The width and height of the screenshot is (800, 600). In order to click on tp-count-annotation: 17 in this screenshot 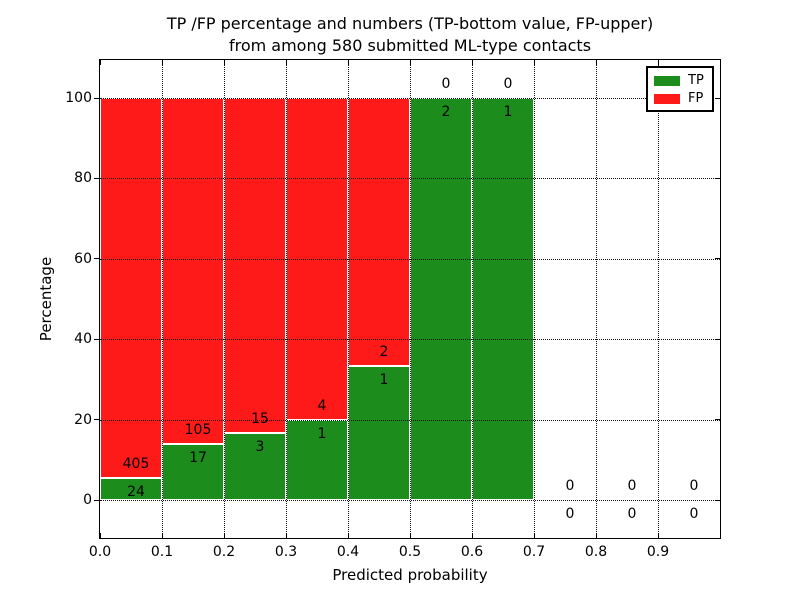, I will do `click(198, 457)`.